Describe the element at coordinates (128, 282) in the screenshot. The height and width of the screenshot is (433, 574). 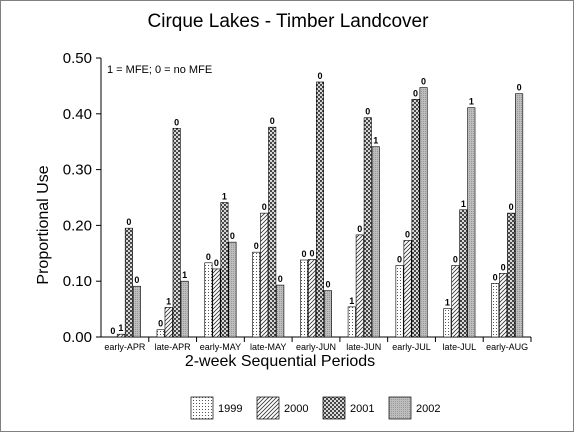
I see `bar-2001-early-APR` at that location.